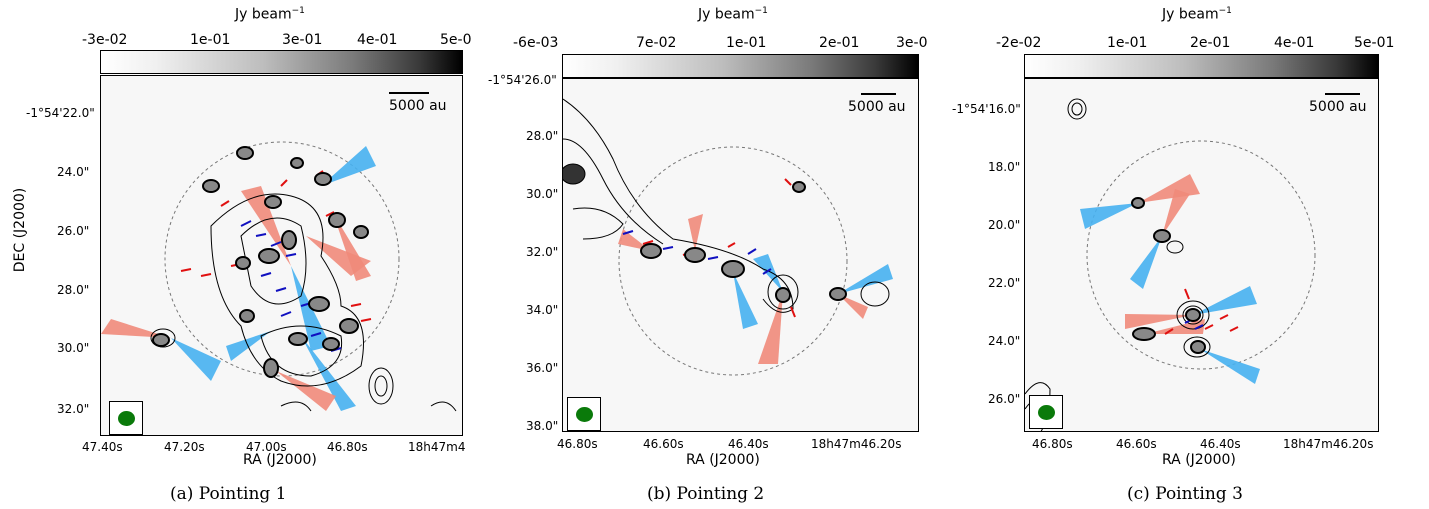 The width and height of the screenshot is (1429, 509). Describe the element at coordinates (542, 310) in the screenshot. I see `y-tick: 34.0"` at that location.